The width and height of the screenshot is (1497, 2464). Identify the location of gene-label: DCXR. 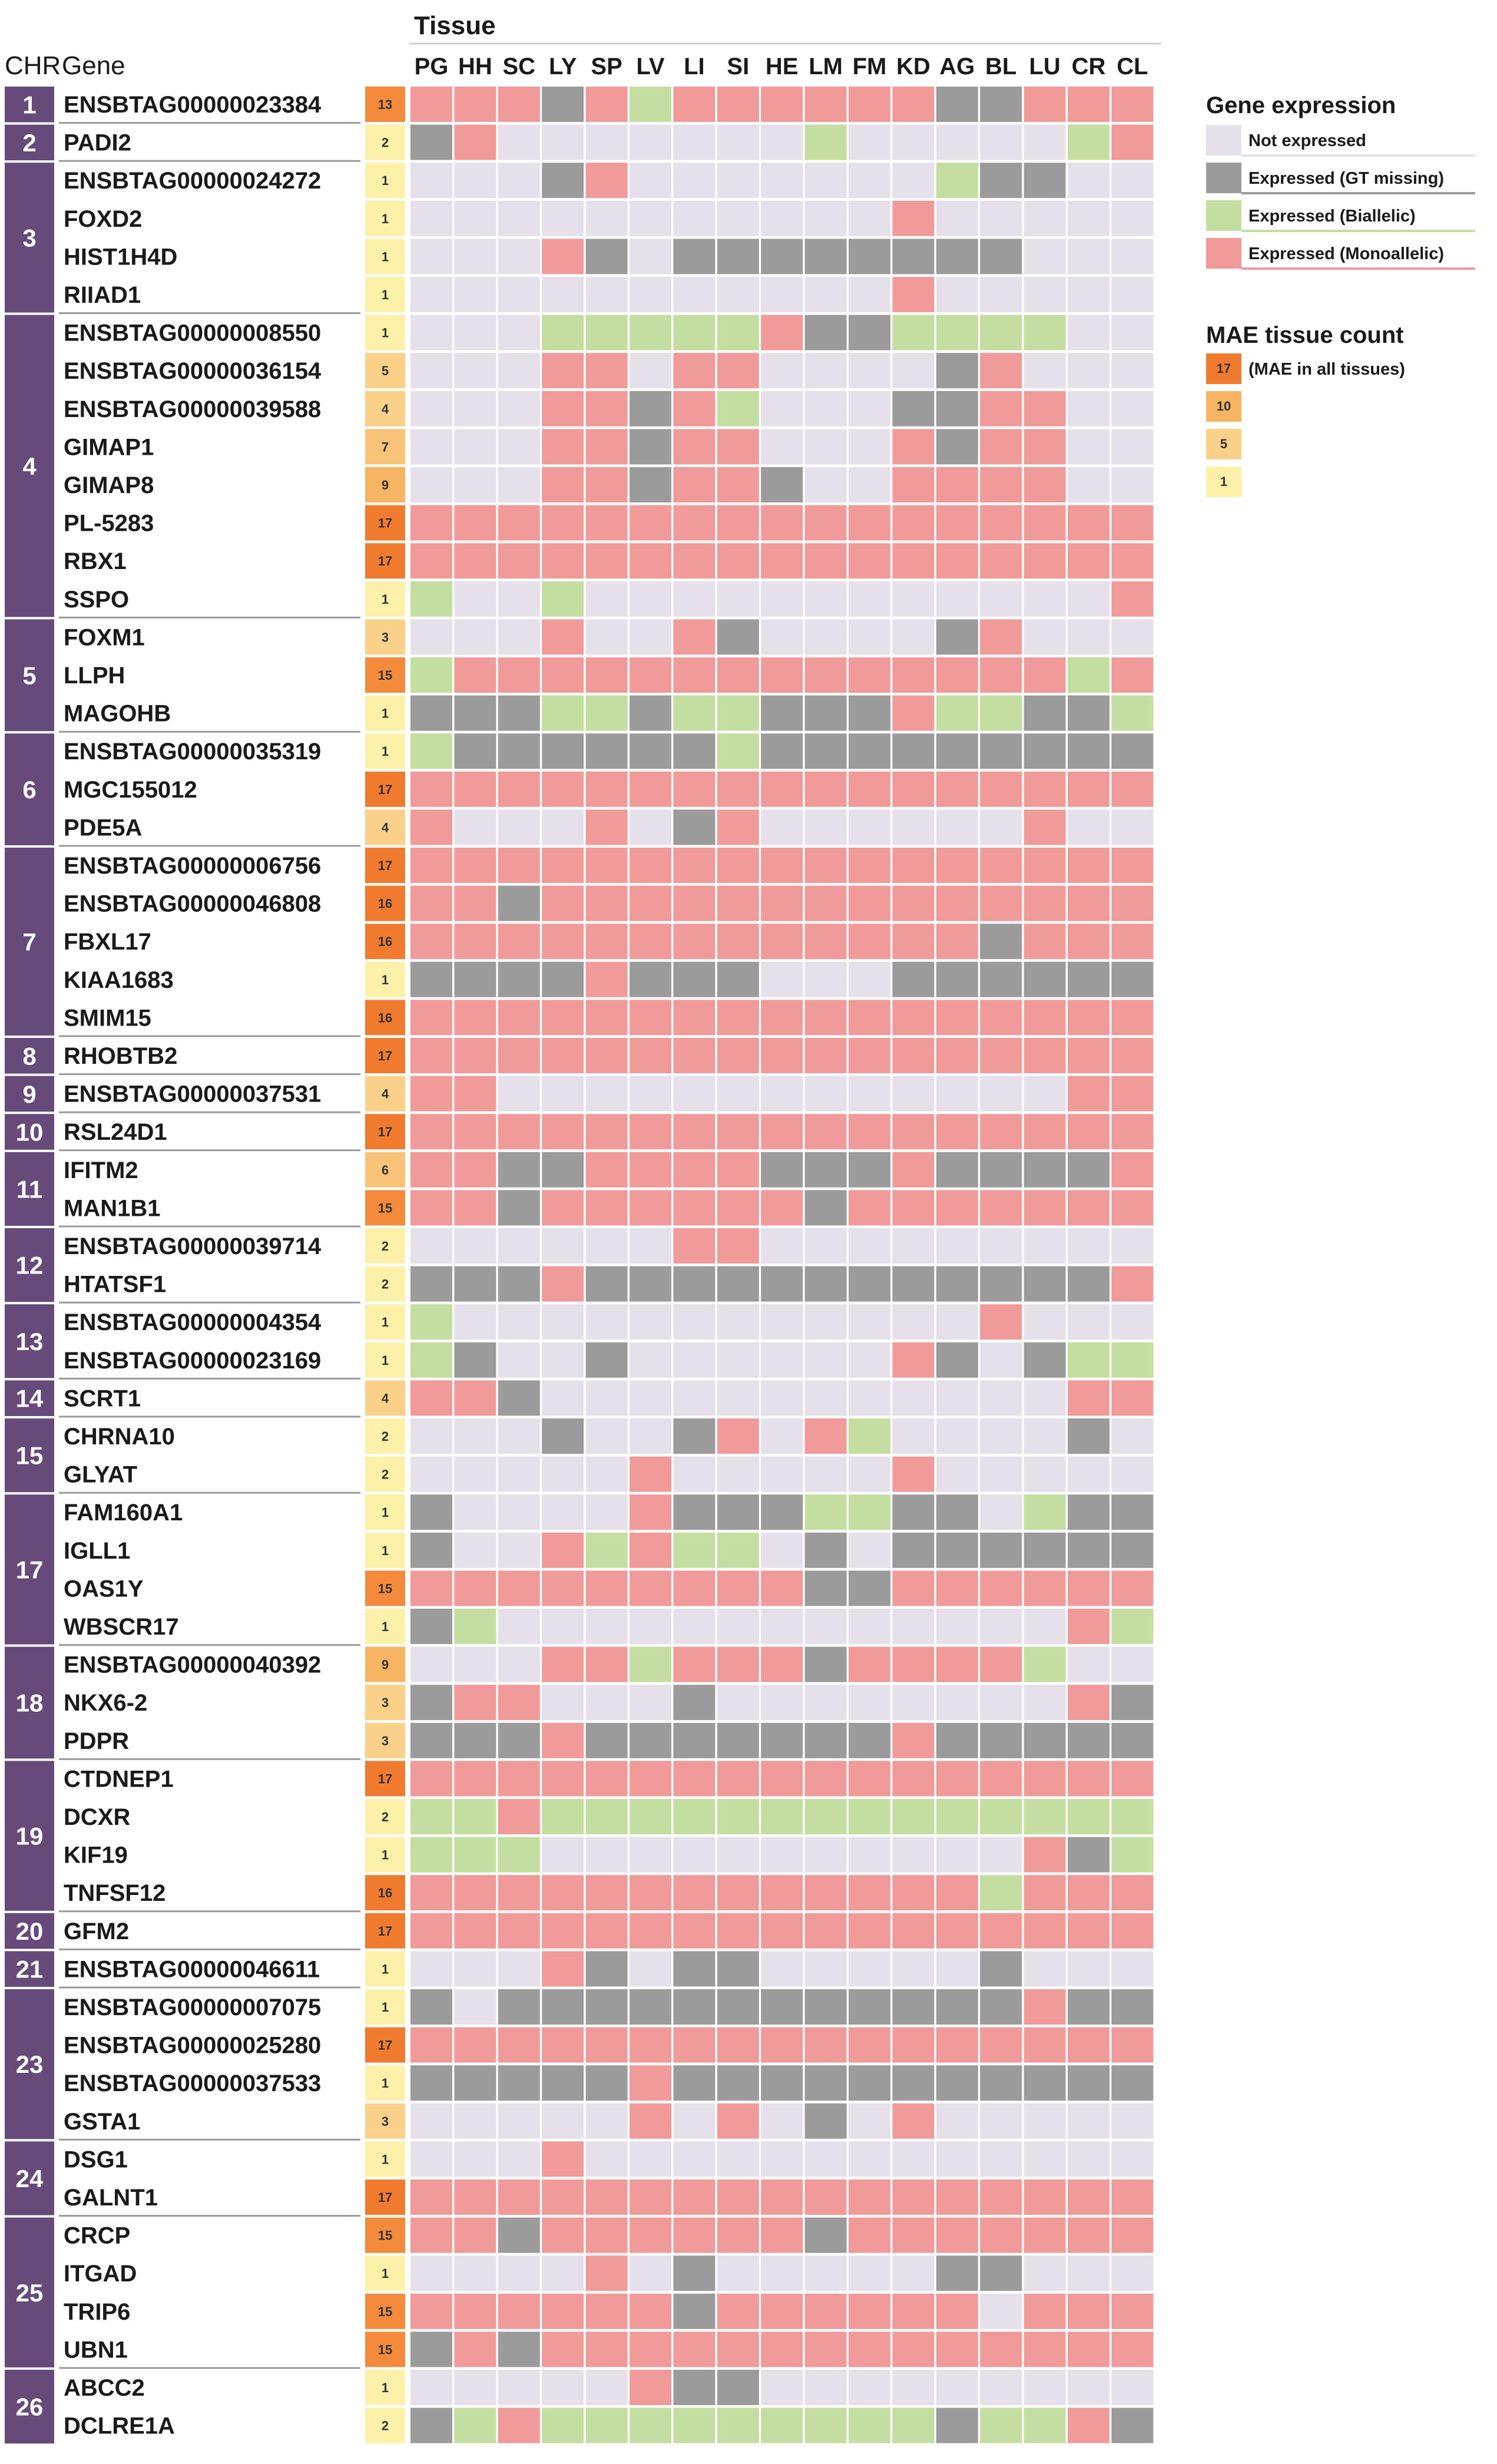
(97, 1817).